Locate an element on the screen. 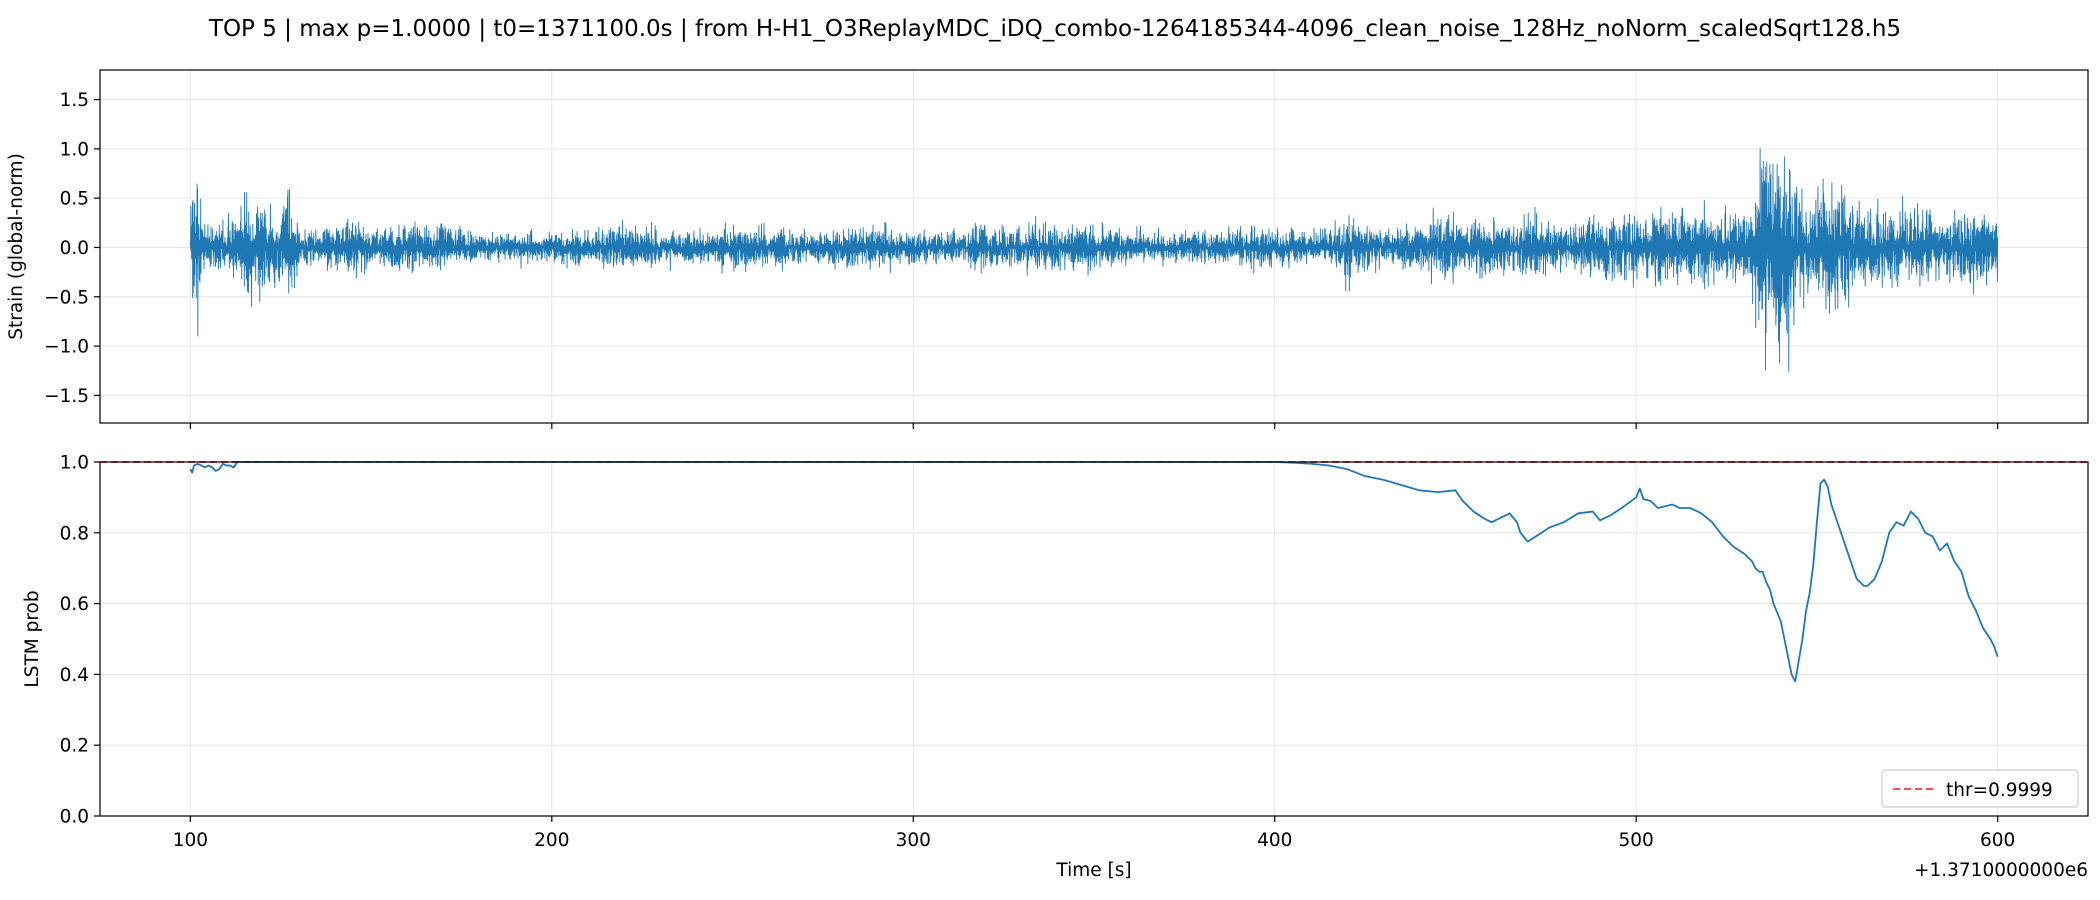  y-tick-label: 0.4 is located at coordinates (74, 675).